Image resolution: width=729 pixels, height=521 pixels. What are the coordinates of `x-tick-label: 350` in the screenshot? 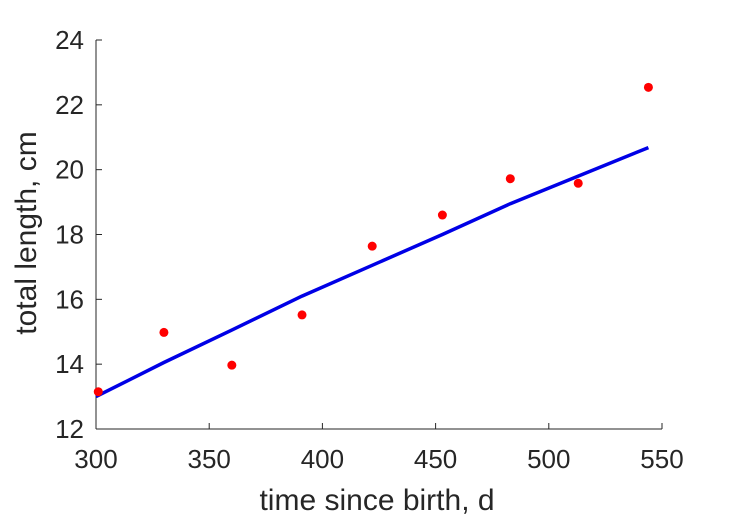 It's located at (209, 459).